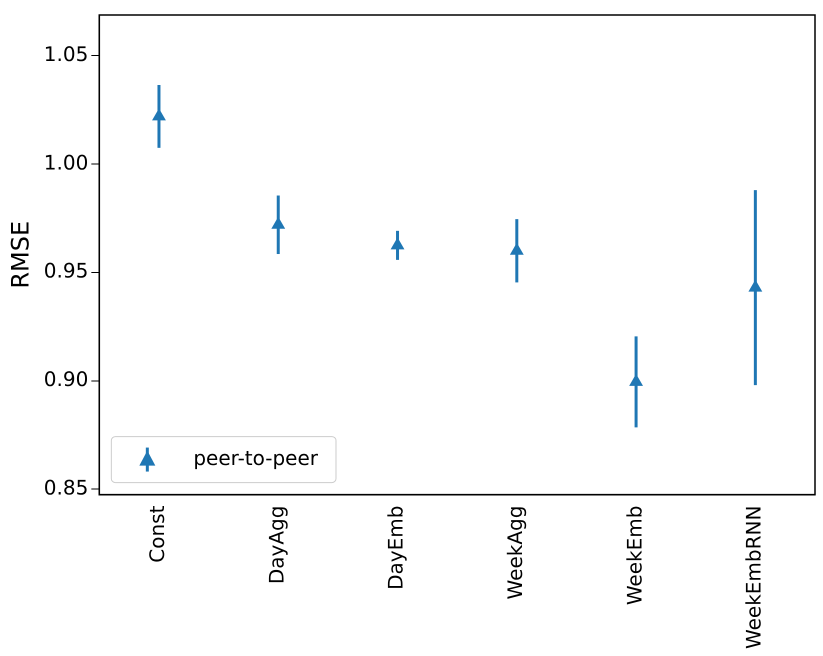 The width and height of the screenshot is (823, 656). What do you see at coordinates (276, 545) in the screenshot?
I see `x-tick-label: DayAgg` at bounding box center [276, 545].